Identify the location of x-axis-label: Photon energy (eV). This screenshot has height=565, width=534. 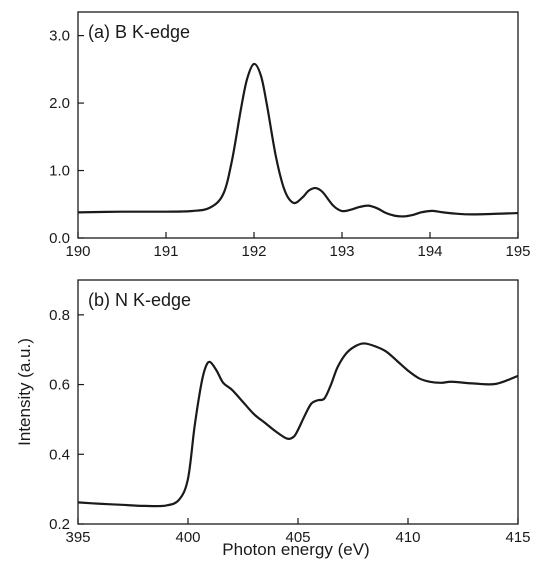
(295, 549).